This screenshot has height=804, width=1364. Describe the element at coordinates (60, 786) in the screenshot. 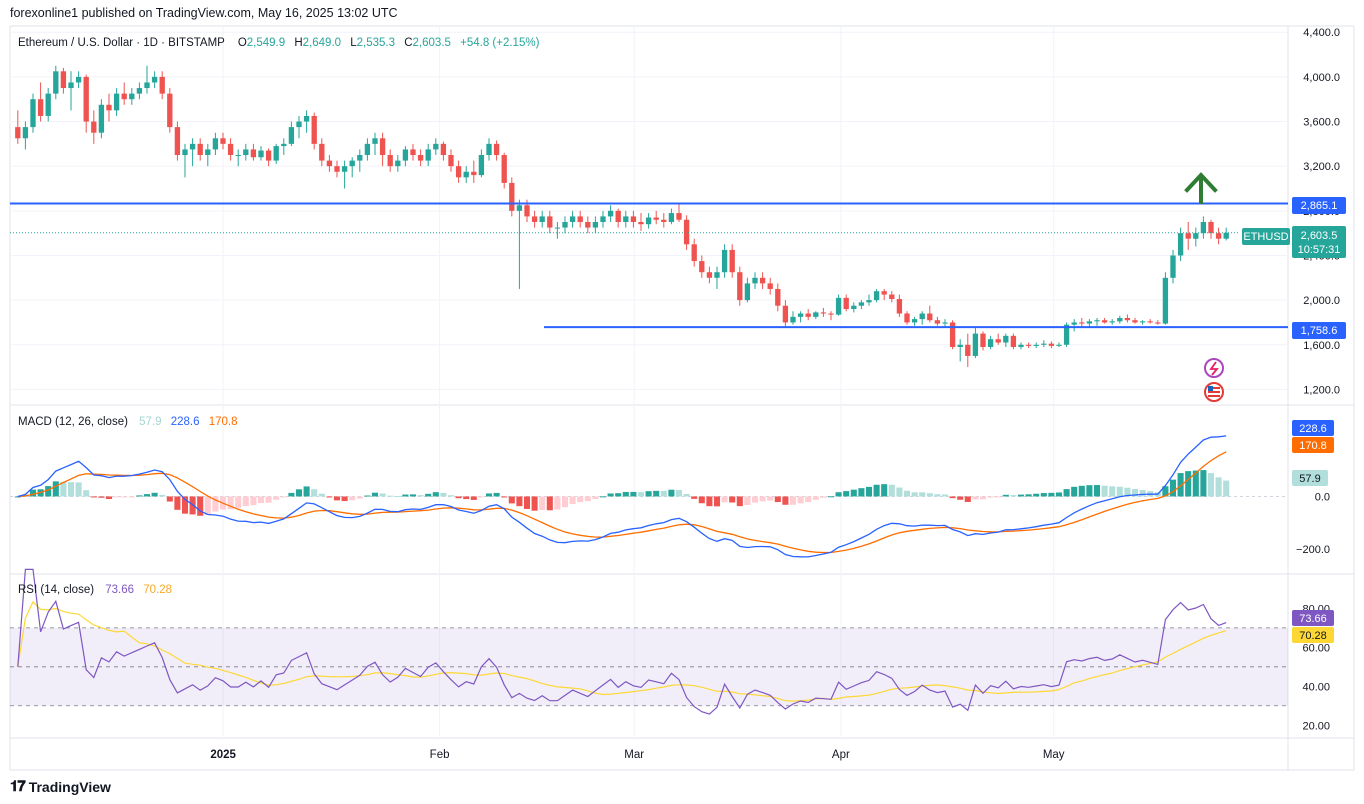

I see `tradingview-logo: 𝟏𝟕 TradingView` at that location.